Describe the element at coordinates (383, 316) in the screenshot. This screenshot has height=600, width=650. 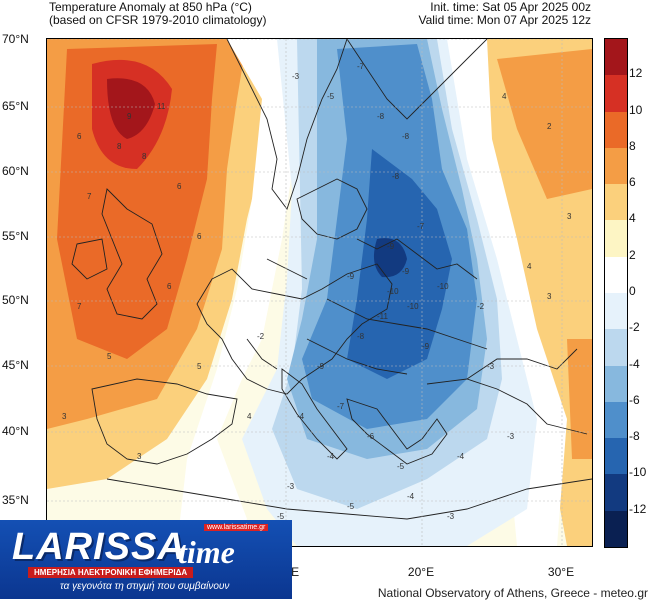
I see `contour-value-label: -11` at that location.